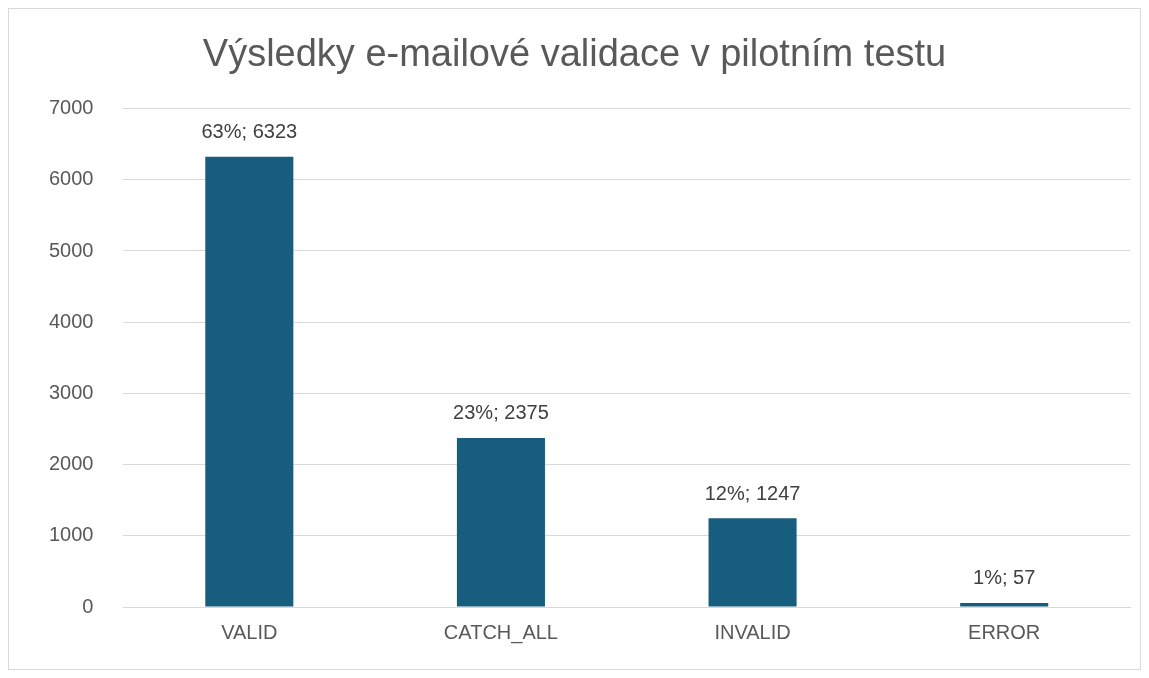 The image size is (1149, 678). What do you see at coordinates (71, 178) in the screenshot?
I see `y-tick-label: 6000` at bounding box center [71, 178].